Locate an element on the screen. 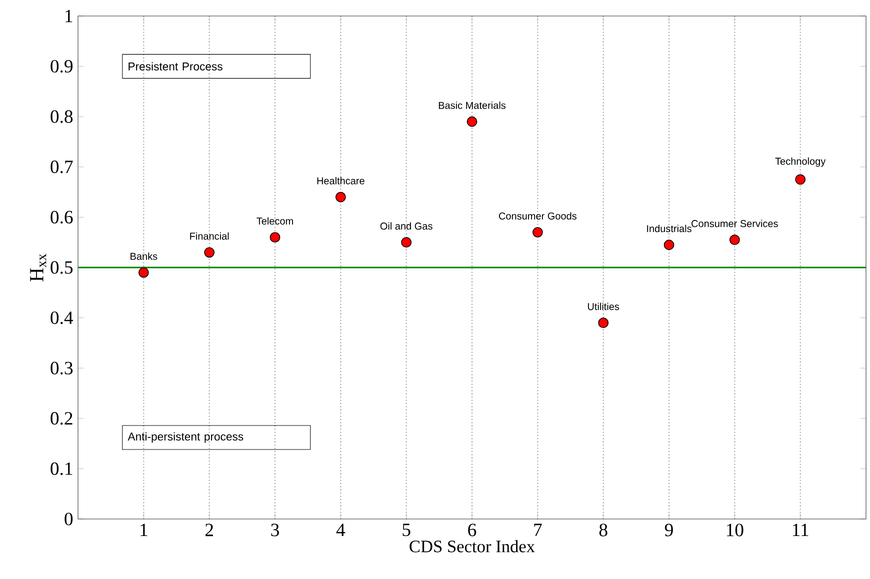  annotation: Healthcare is located at coordinates (340, 180).